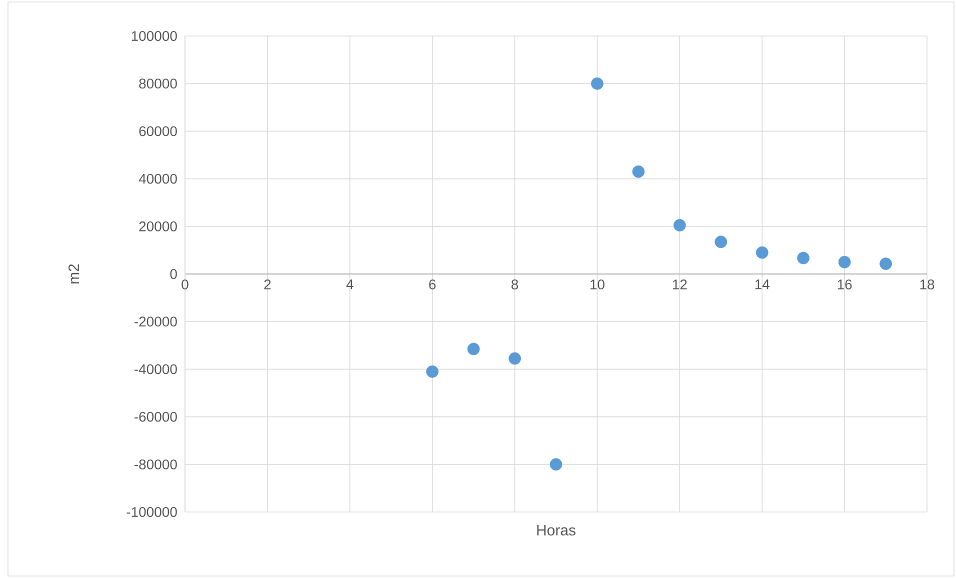 The height and width of the screenshot is (578, 956). What do you see at coordinates (154, 36) in the screenshot?
I see `y-tick-label: 100000` at bounding box center [154, 36].